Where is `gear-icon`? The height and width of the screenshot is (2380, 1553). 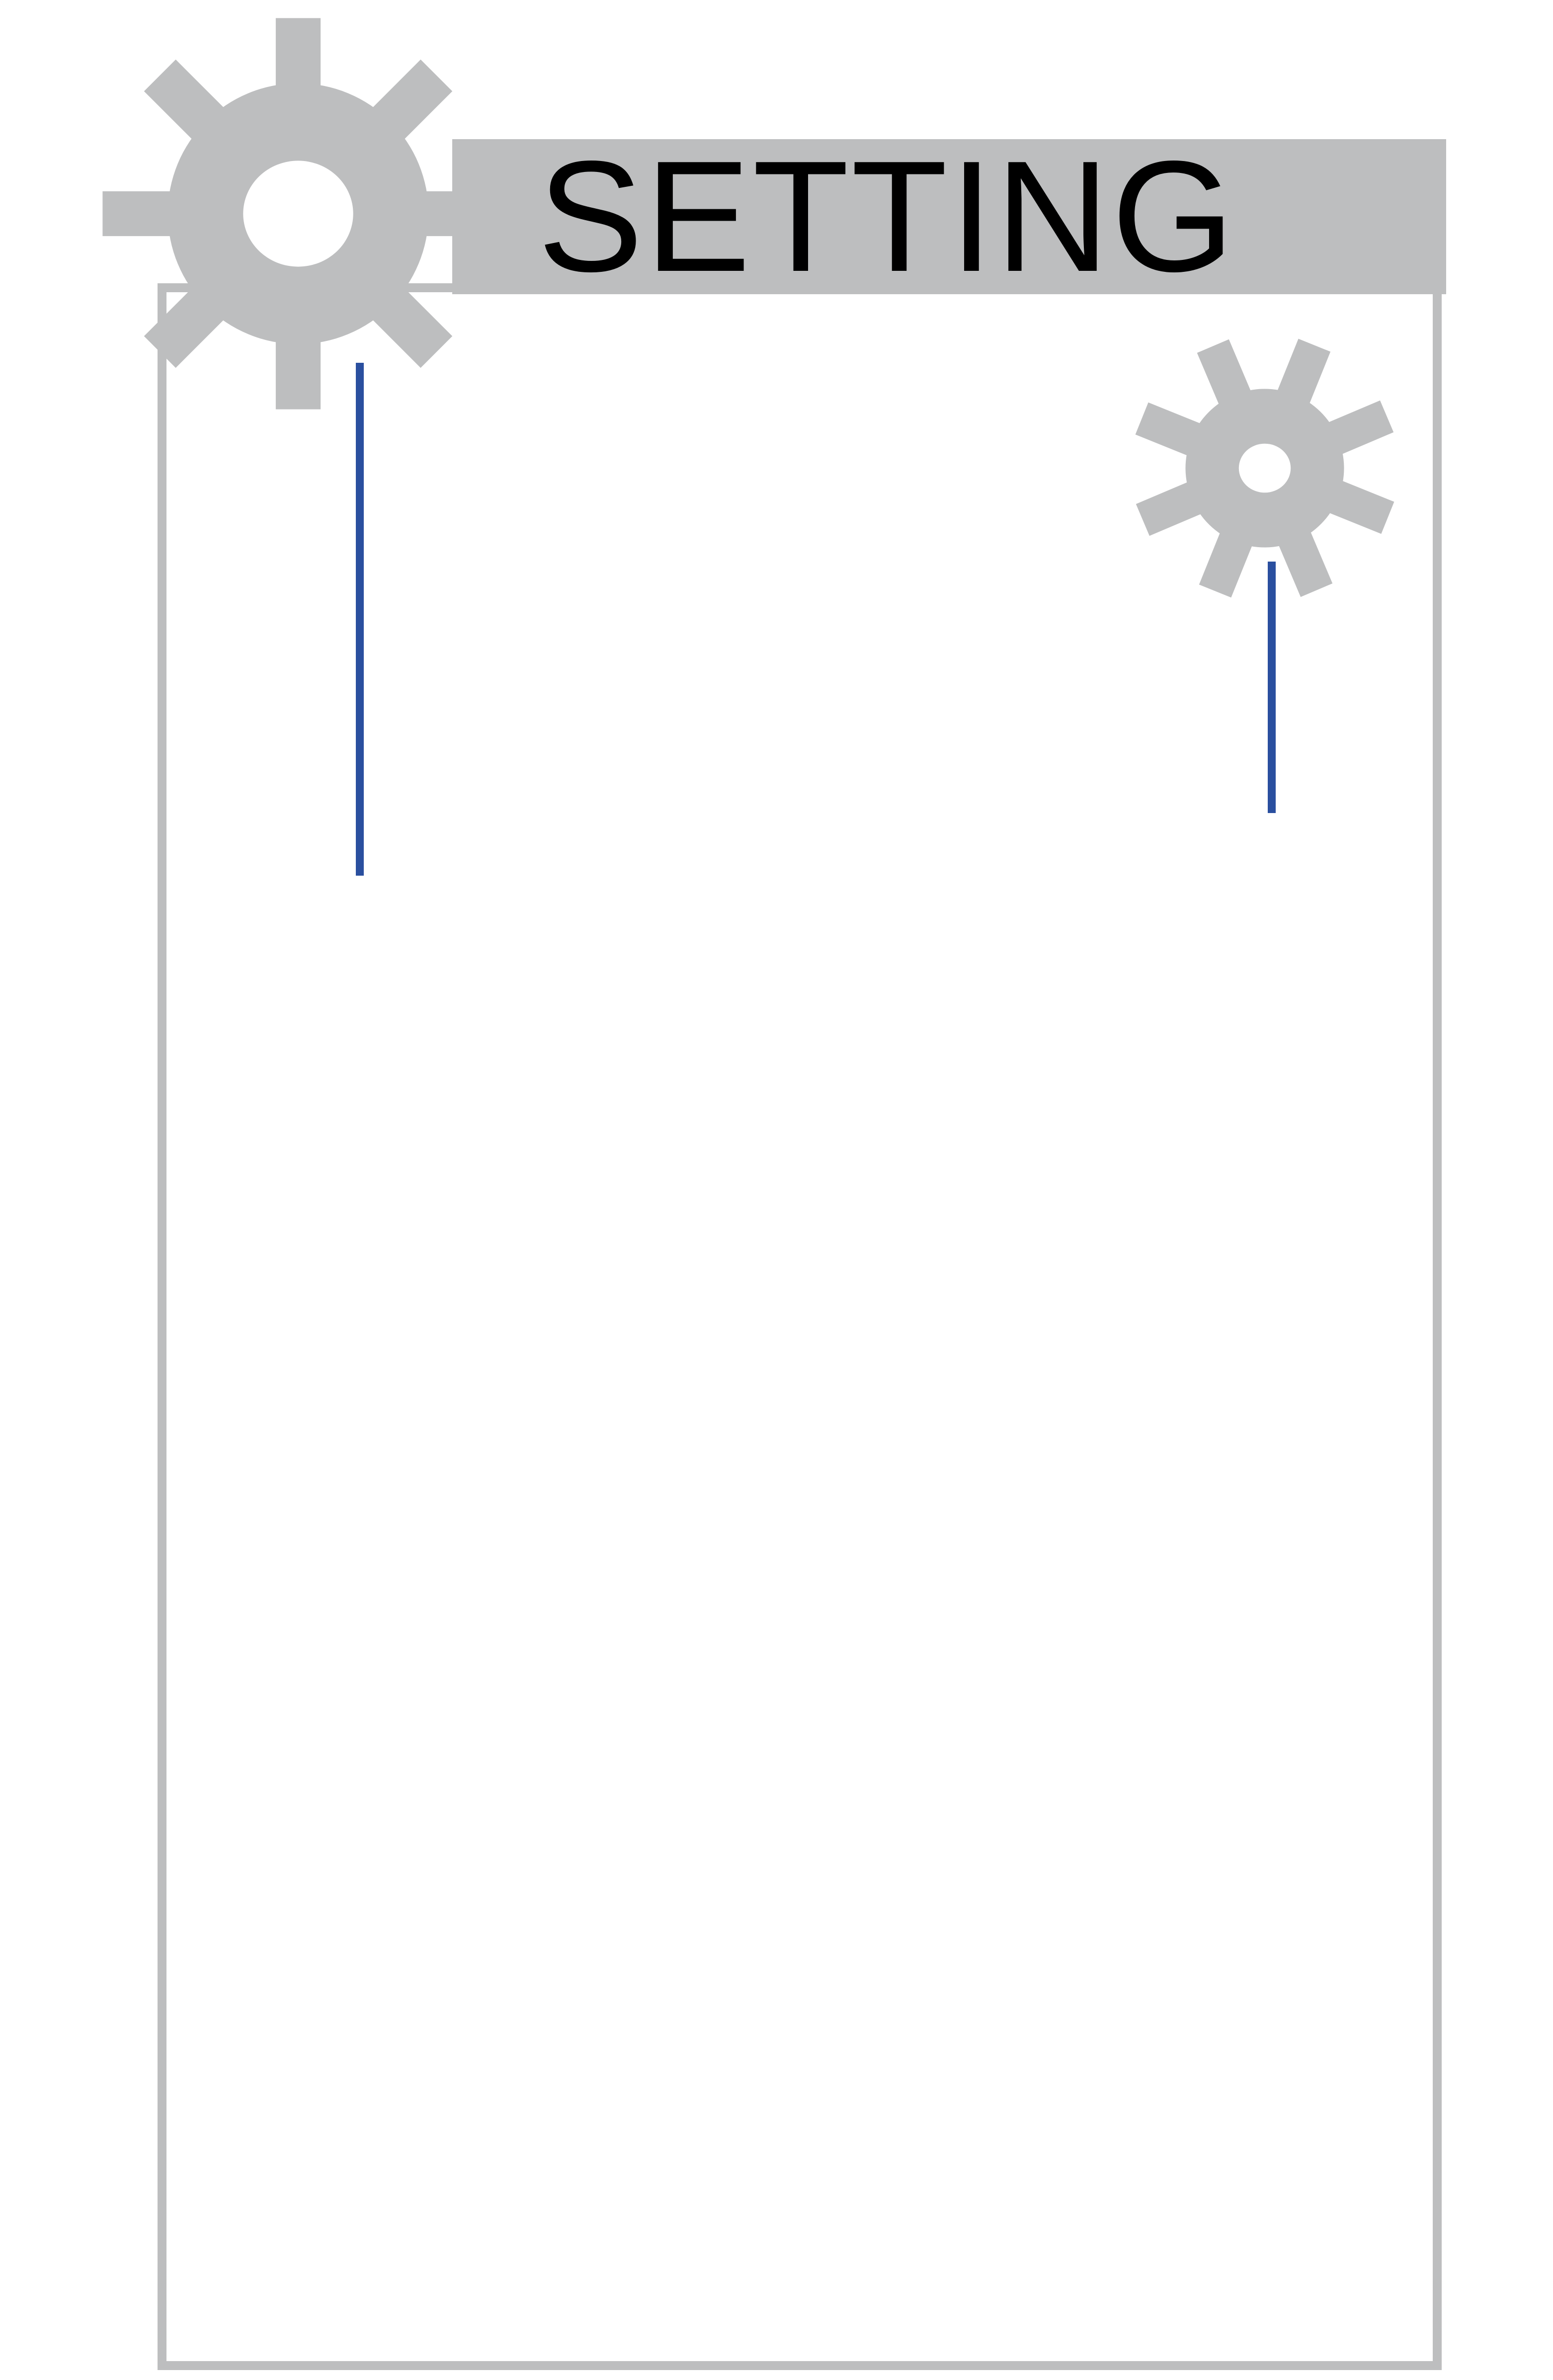
gear-icon is located at coordinates (298, 213).